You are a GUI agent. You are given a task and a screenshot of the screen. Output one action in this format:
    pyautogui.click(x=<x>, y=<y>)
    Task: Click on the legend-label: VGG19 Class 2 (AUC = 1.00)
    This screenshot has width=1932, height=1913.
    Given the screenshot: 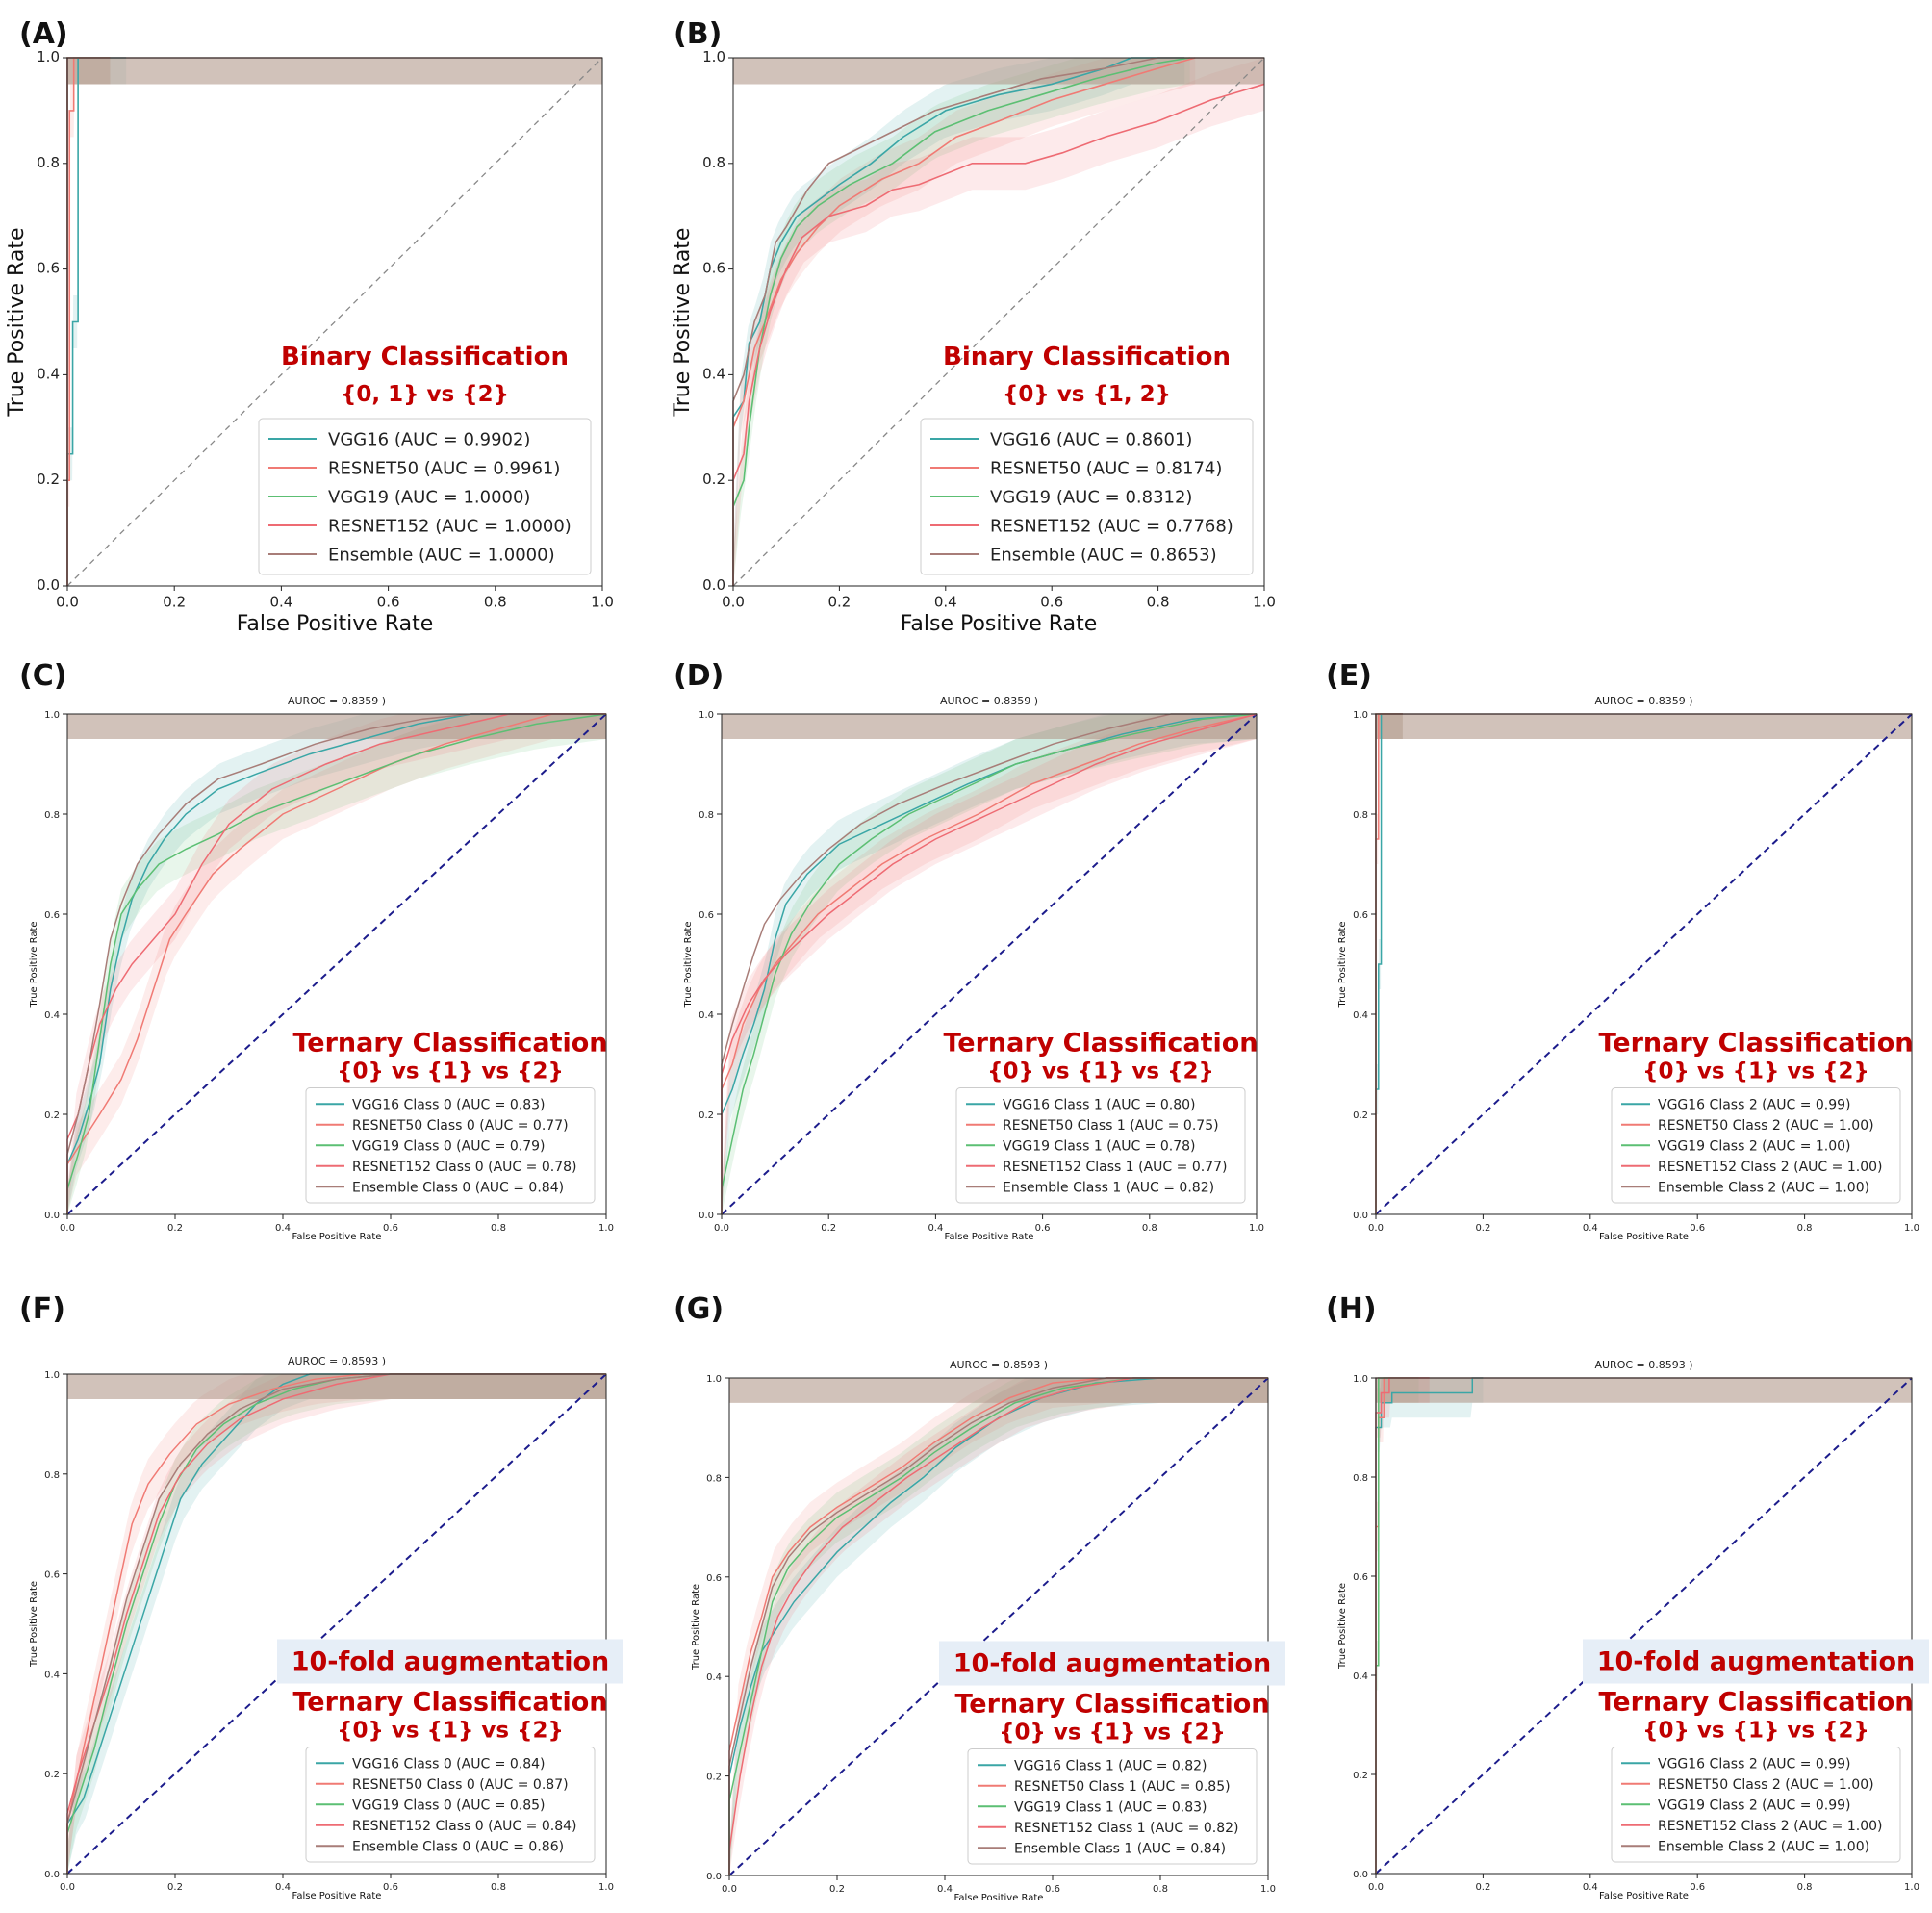 What is the action you would take?
    pyautogui.click(x=1754, y=1146)
    